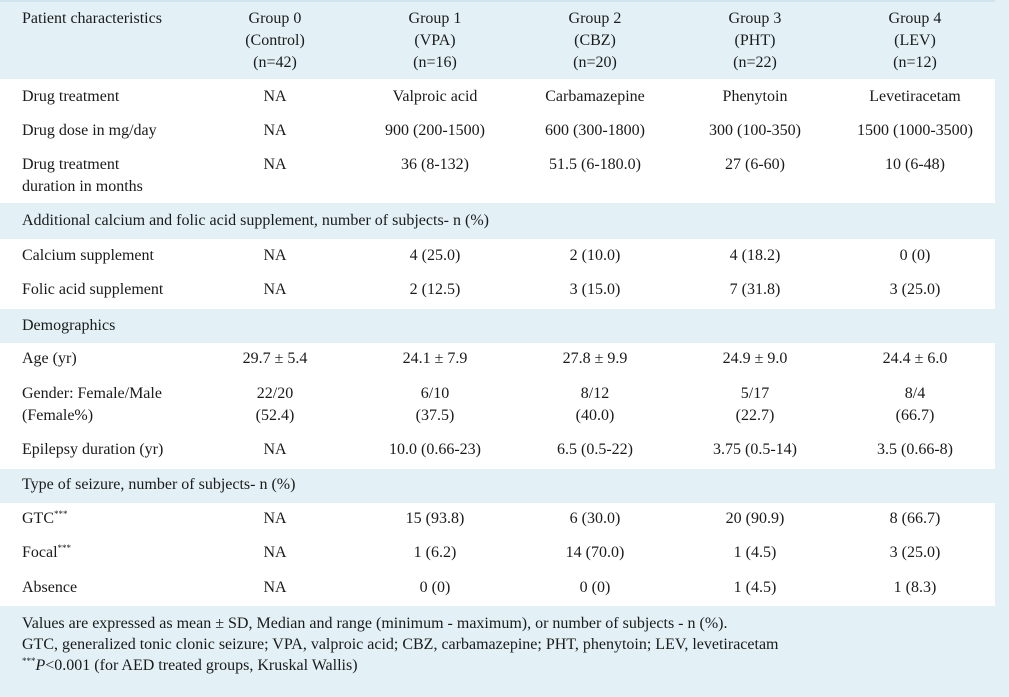  Describe the element at coordinates (595, 405) in the screenshot. I see `table-cell: 8/12 (40.0)` at that location.